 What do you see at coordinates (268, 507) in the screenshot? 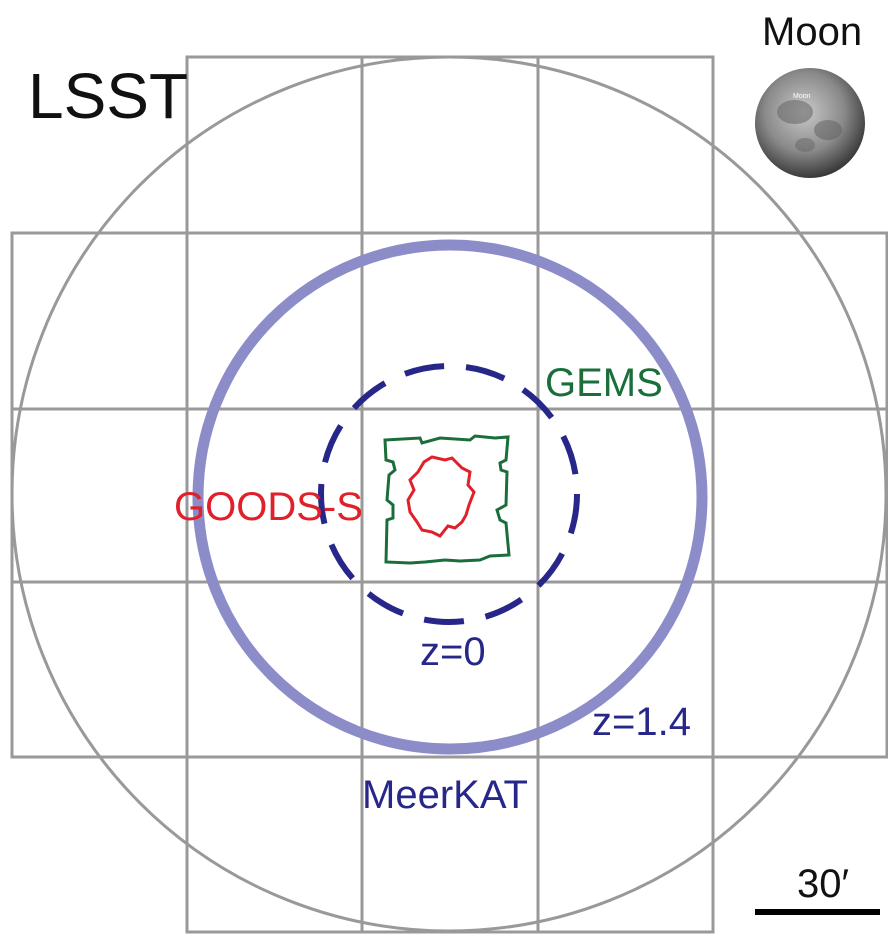
I see `goods-s-label: GOODS-S` at bounding box center [268, 507].